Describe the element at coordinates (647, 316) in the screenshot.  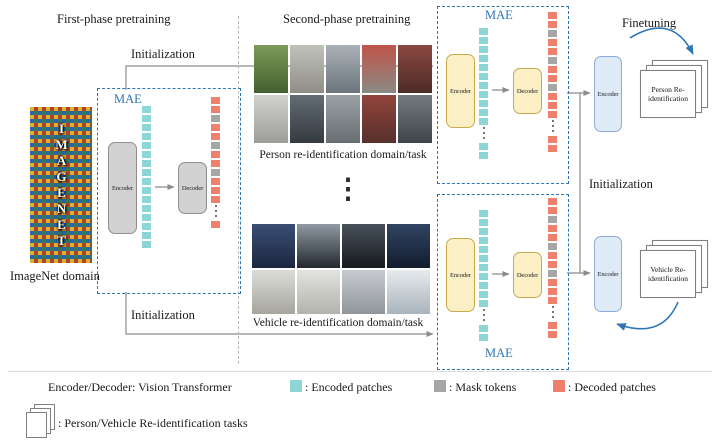
I see `finetune-arrow-bottom` at that location.